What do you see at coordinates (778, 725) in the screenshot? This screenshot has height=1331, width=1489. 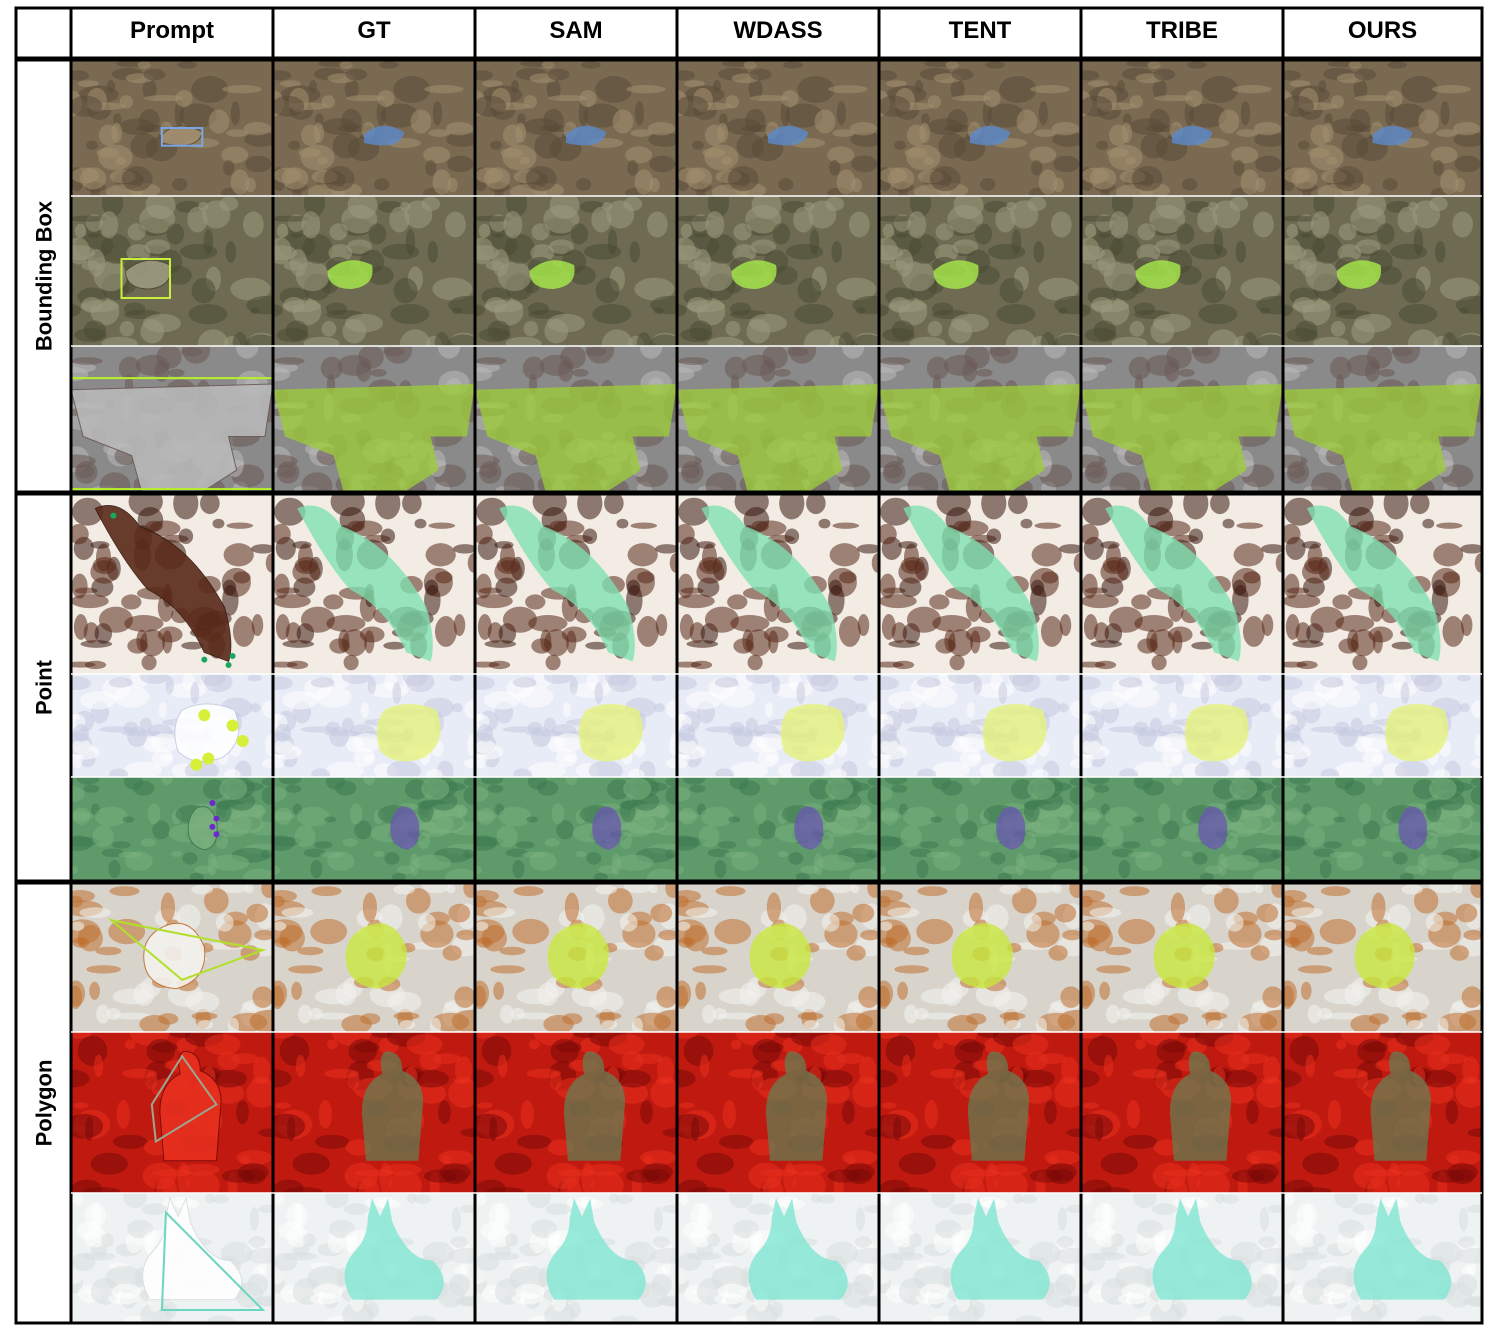 I see `cell-seal-on-snow-wdass` at bounding box center [778, 725].